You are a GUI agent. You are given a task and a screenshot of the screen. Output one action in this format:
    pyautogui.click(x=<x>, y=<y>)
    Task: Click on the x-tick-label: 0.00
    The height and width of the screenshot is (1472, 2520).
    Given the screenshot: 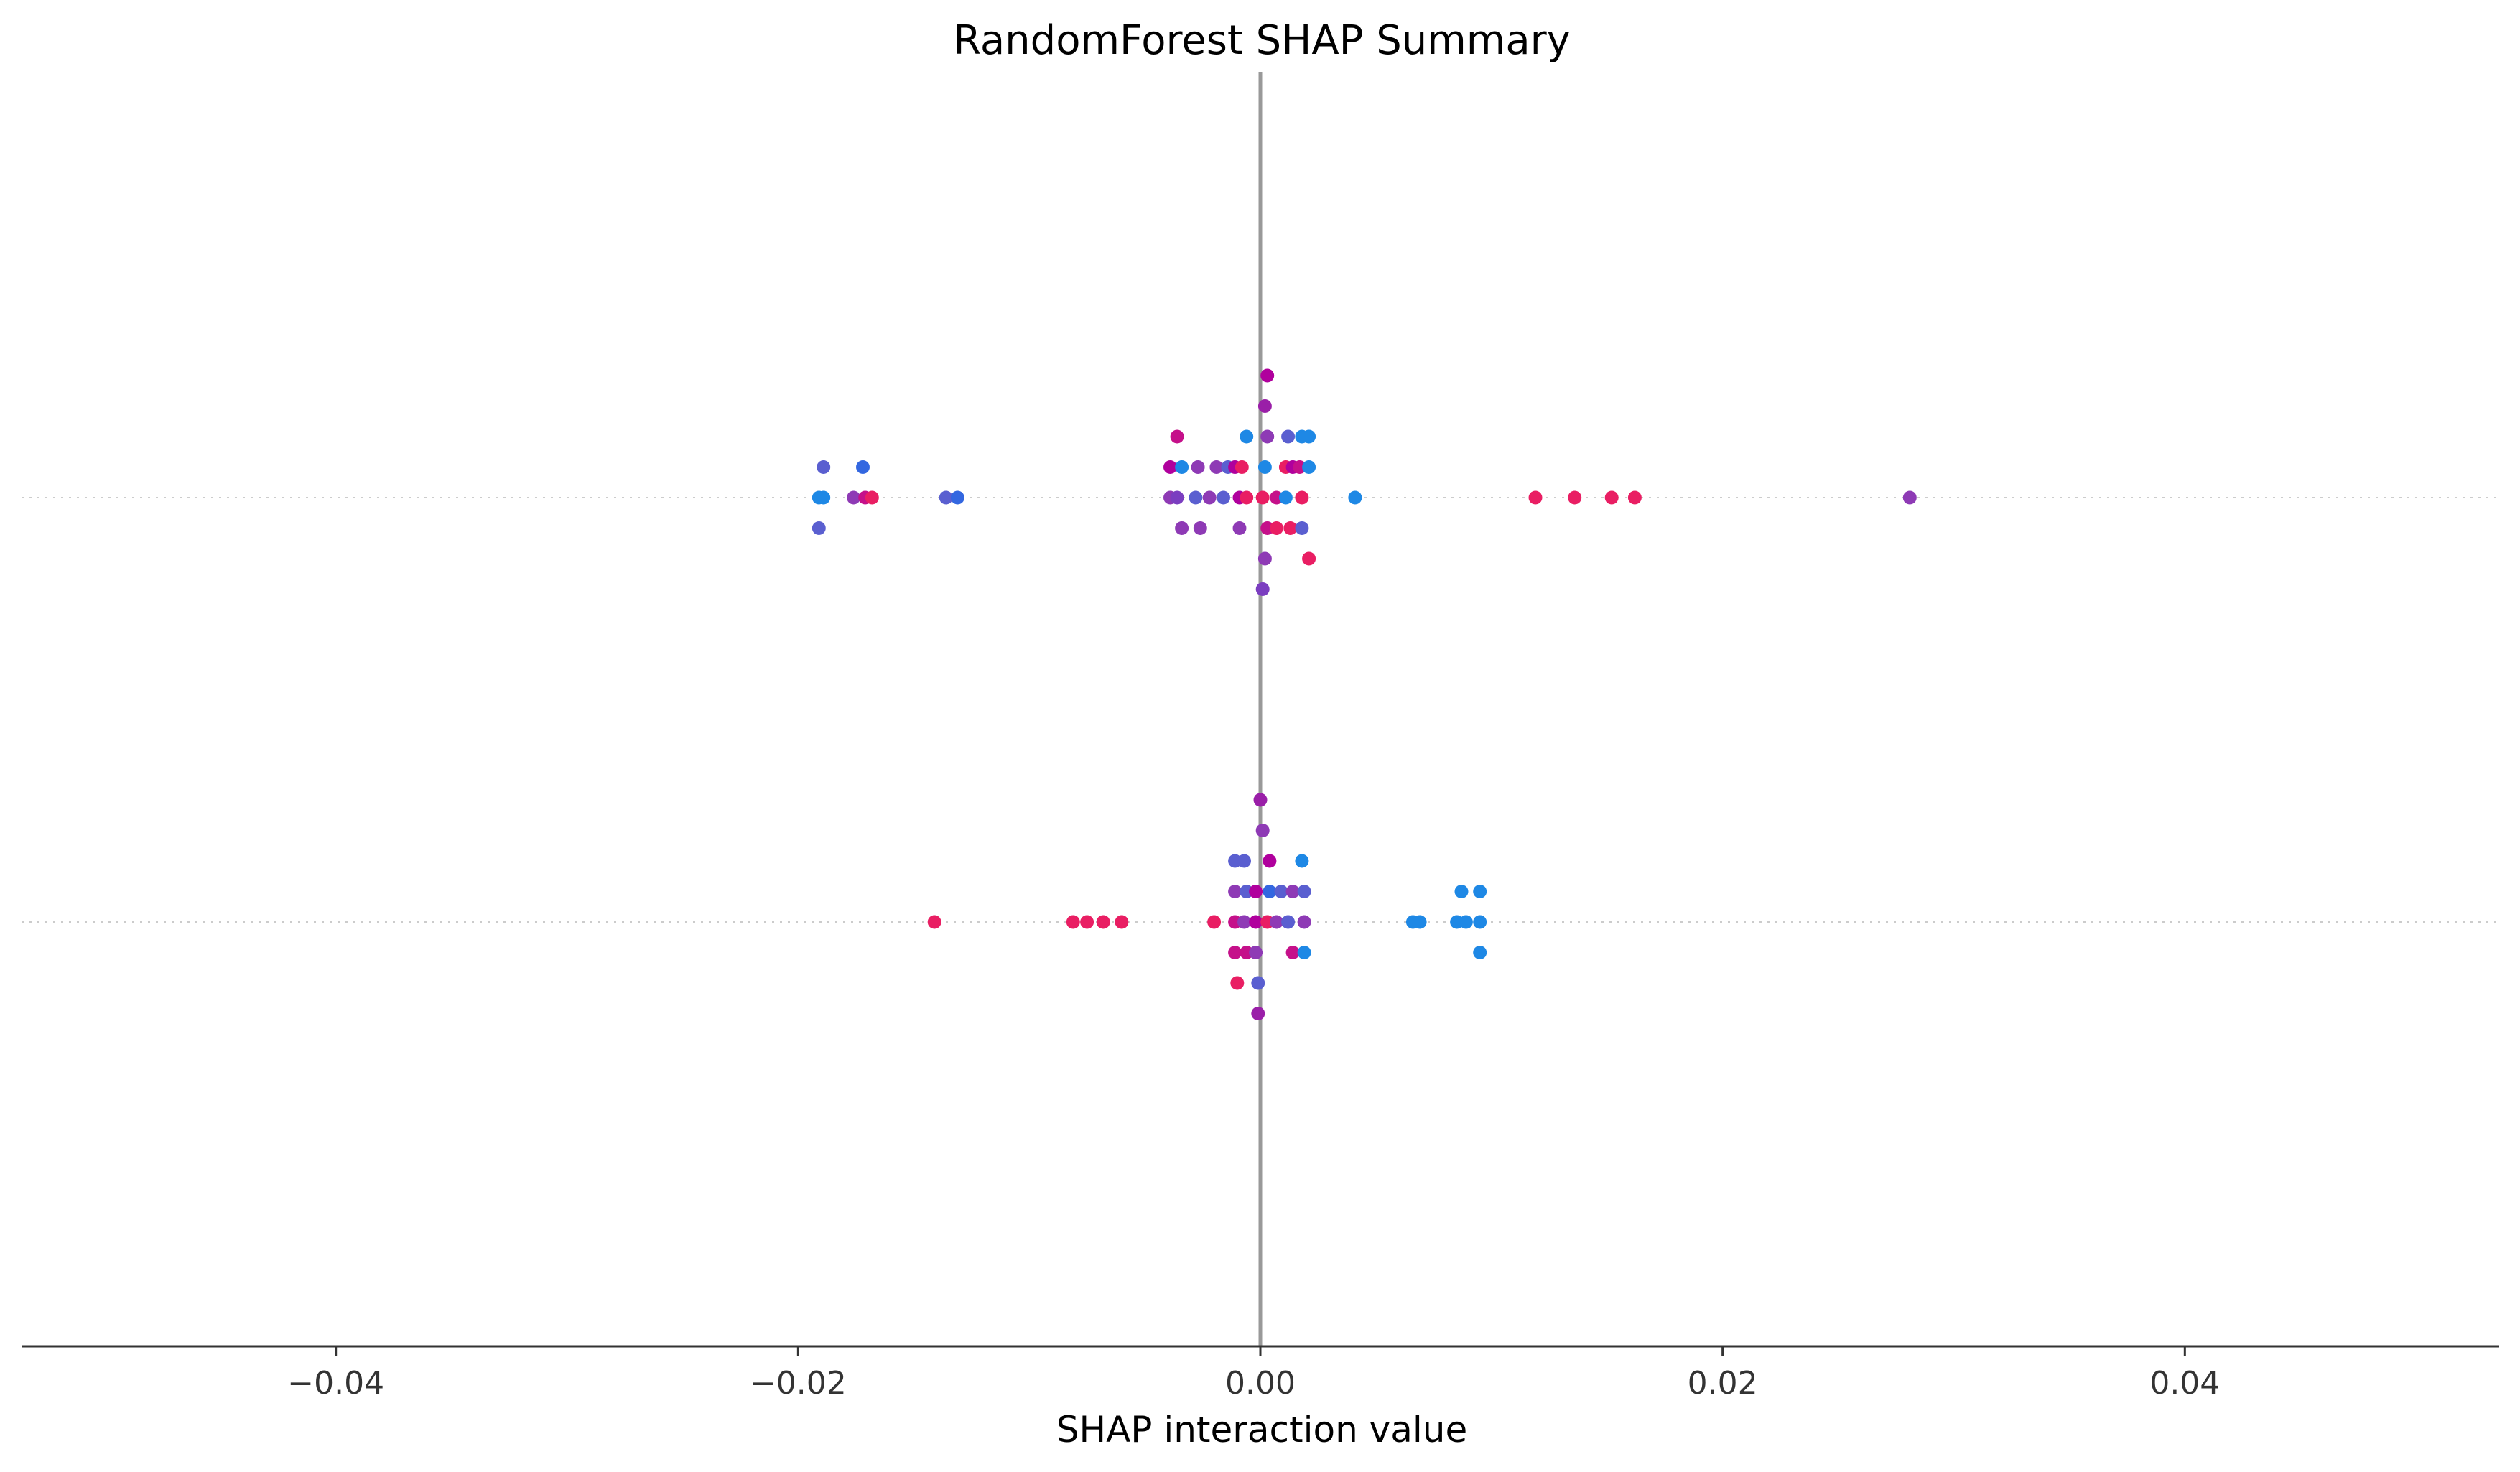 What is the action you would take?
    pyautogui.click(x=1260, y=1383)
    